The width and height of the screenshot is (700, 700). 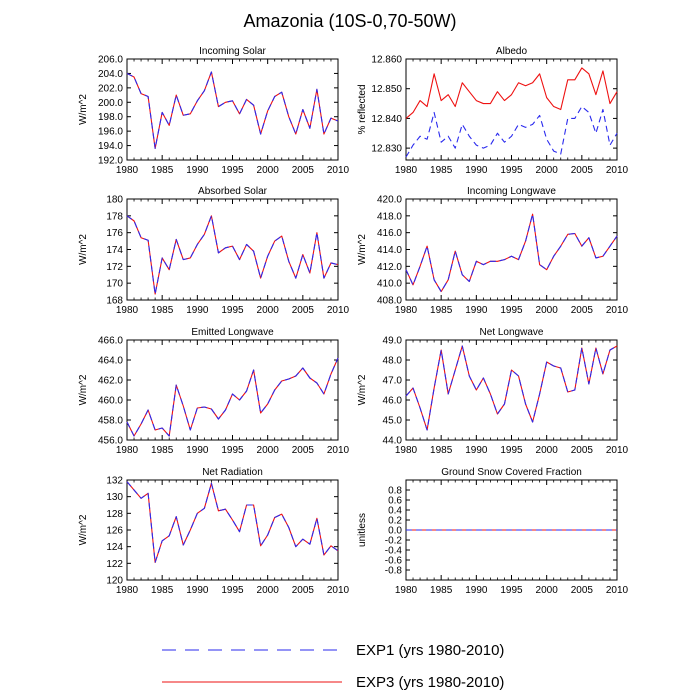 What do you see at coordinates (395, 501) in the screenshot?
I see `y-tick-label-ground-snow-covered-fraction: 0.6` at bounding box center [395, 501].